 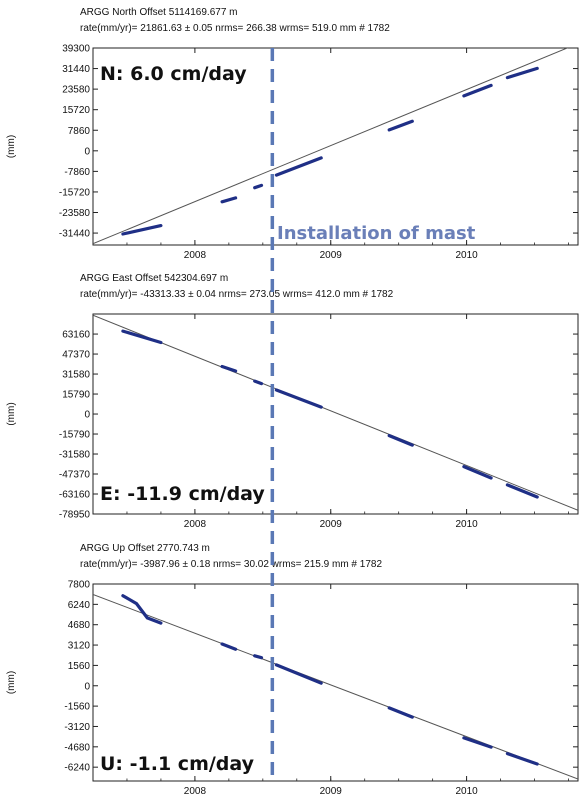 What do you see at coordinates (79, 666) in the screenshot?
I see `y-tick-label: 1560` at bounding box center [79, 666].